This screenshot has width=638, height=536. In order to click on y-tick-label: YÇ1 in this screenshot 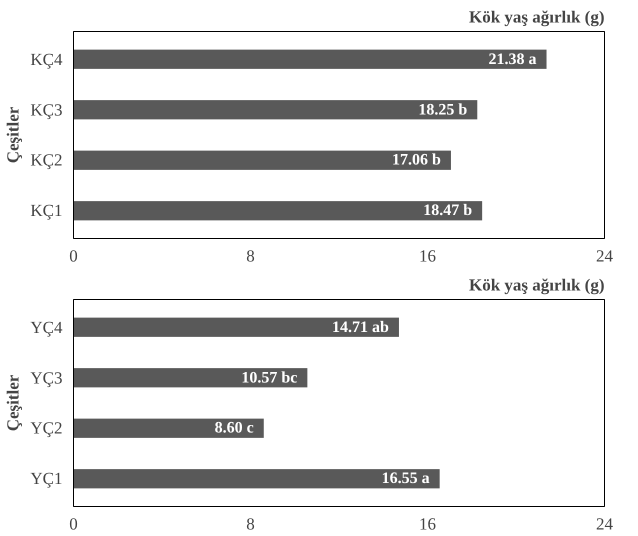, I will do `click(46, 478)`.